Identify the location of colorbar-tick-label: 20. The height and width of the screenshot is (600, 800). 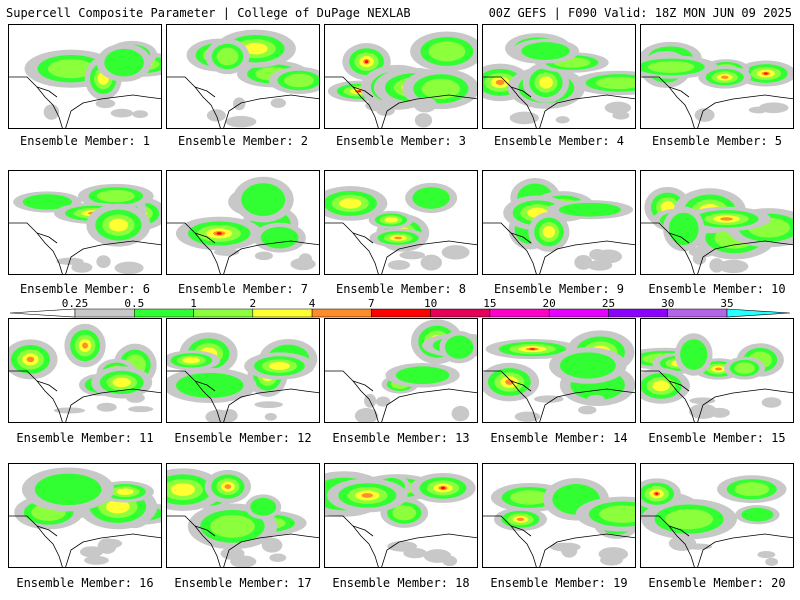
(549, 303).